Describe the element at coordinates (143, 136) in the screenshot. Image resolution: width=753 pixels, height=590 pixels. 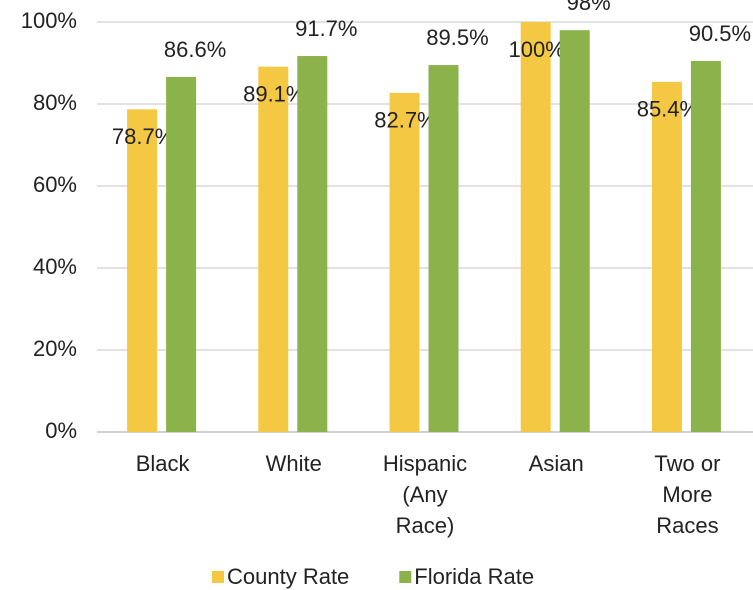
I see `data-label: 78.7%` at that location.